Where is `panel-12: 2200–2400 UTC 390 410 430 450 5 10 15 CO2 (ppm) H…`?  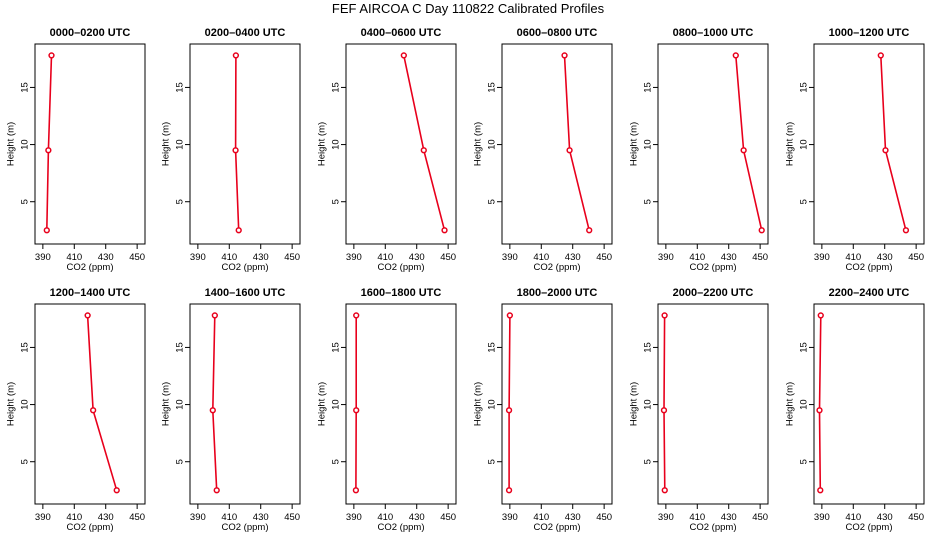 panel-12: 2200–2400 UTC 390 410 430 450 5 10 15 CO2 (ppm) H… is located at coordinates (855, 410).